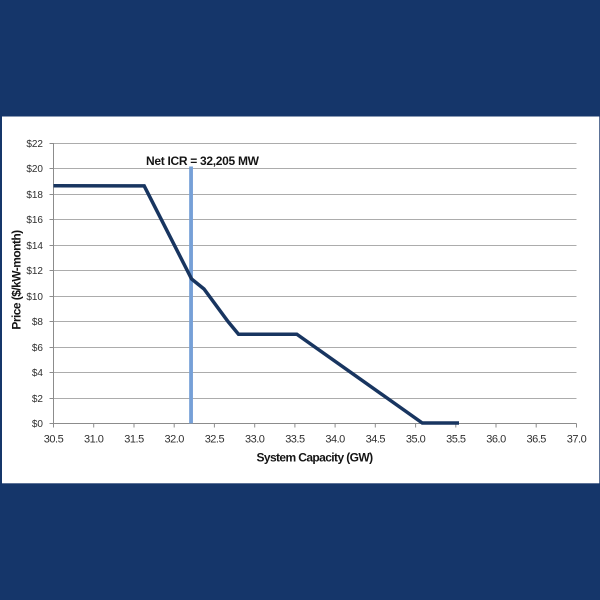  What do you see at coordinates (134, 439) in the screenshot?
I see `svg-text: 31.5` at bounding box center [134, 439].